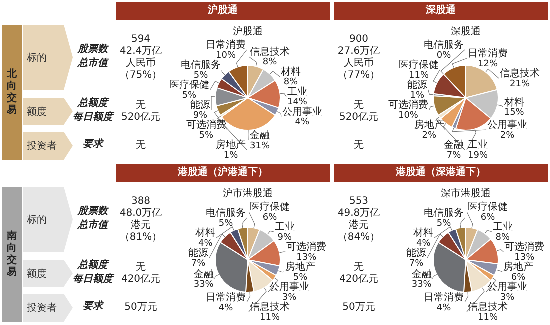 This screenshot has width=550, height=325. What do you see at coordinates (12, 92) in the screenshot?
I see `side-tab: 北向交易` at bounding box center [12, 92].